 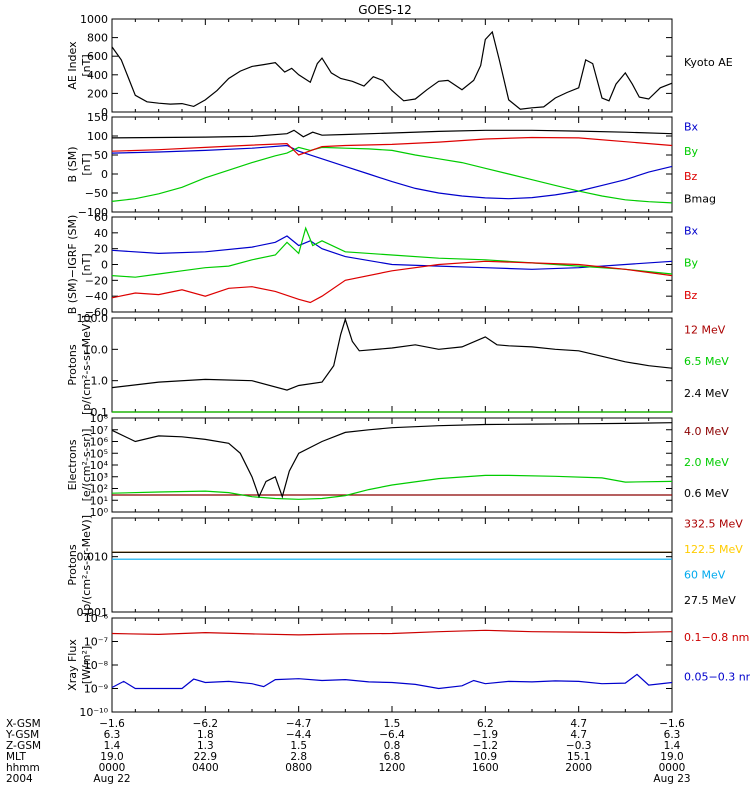 What do you see at coordinates (706, 493) in the screenshot?
I see `legend-entry: 0.6 MeV` at bounding box center [706, 493].